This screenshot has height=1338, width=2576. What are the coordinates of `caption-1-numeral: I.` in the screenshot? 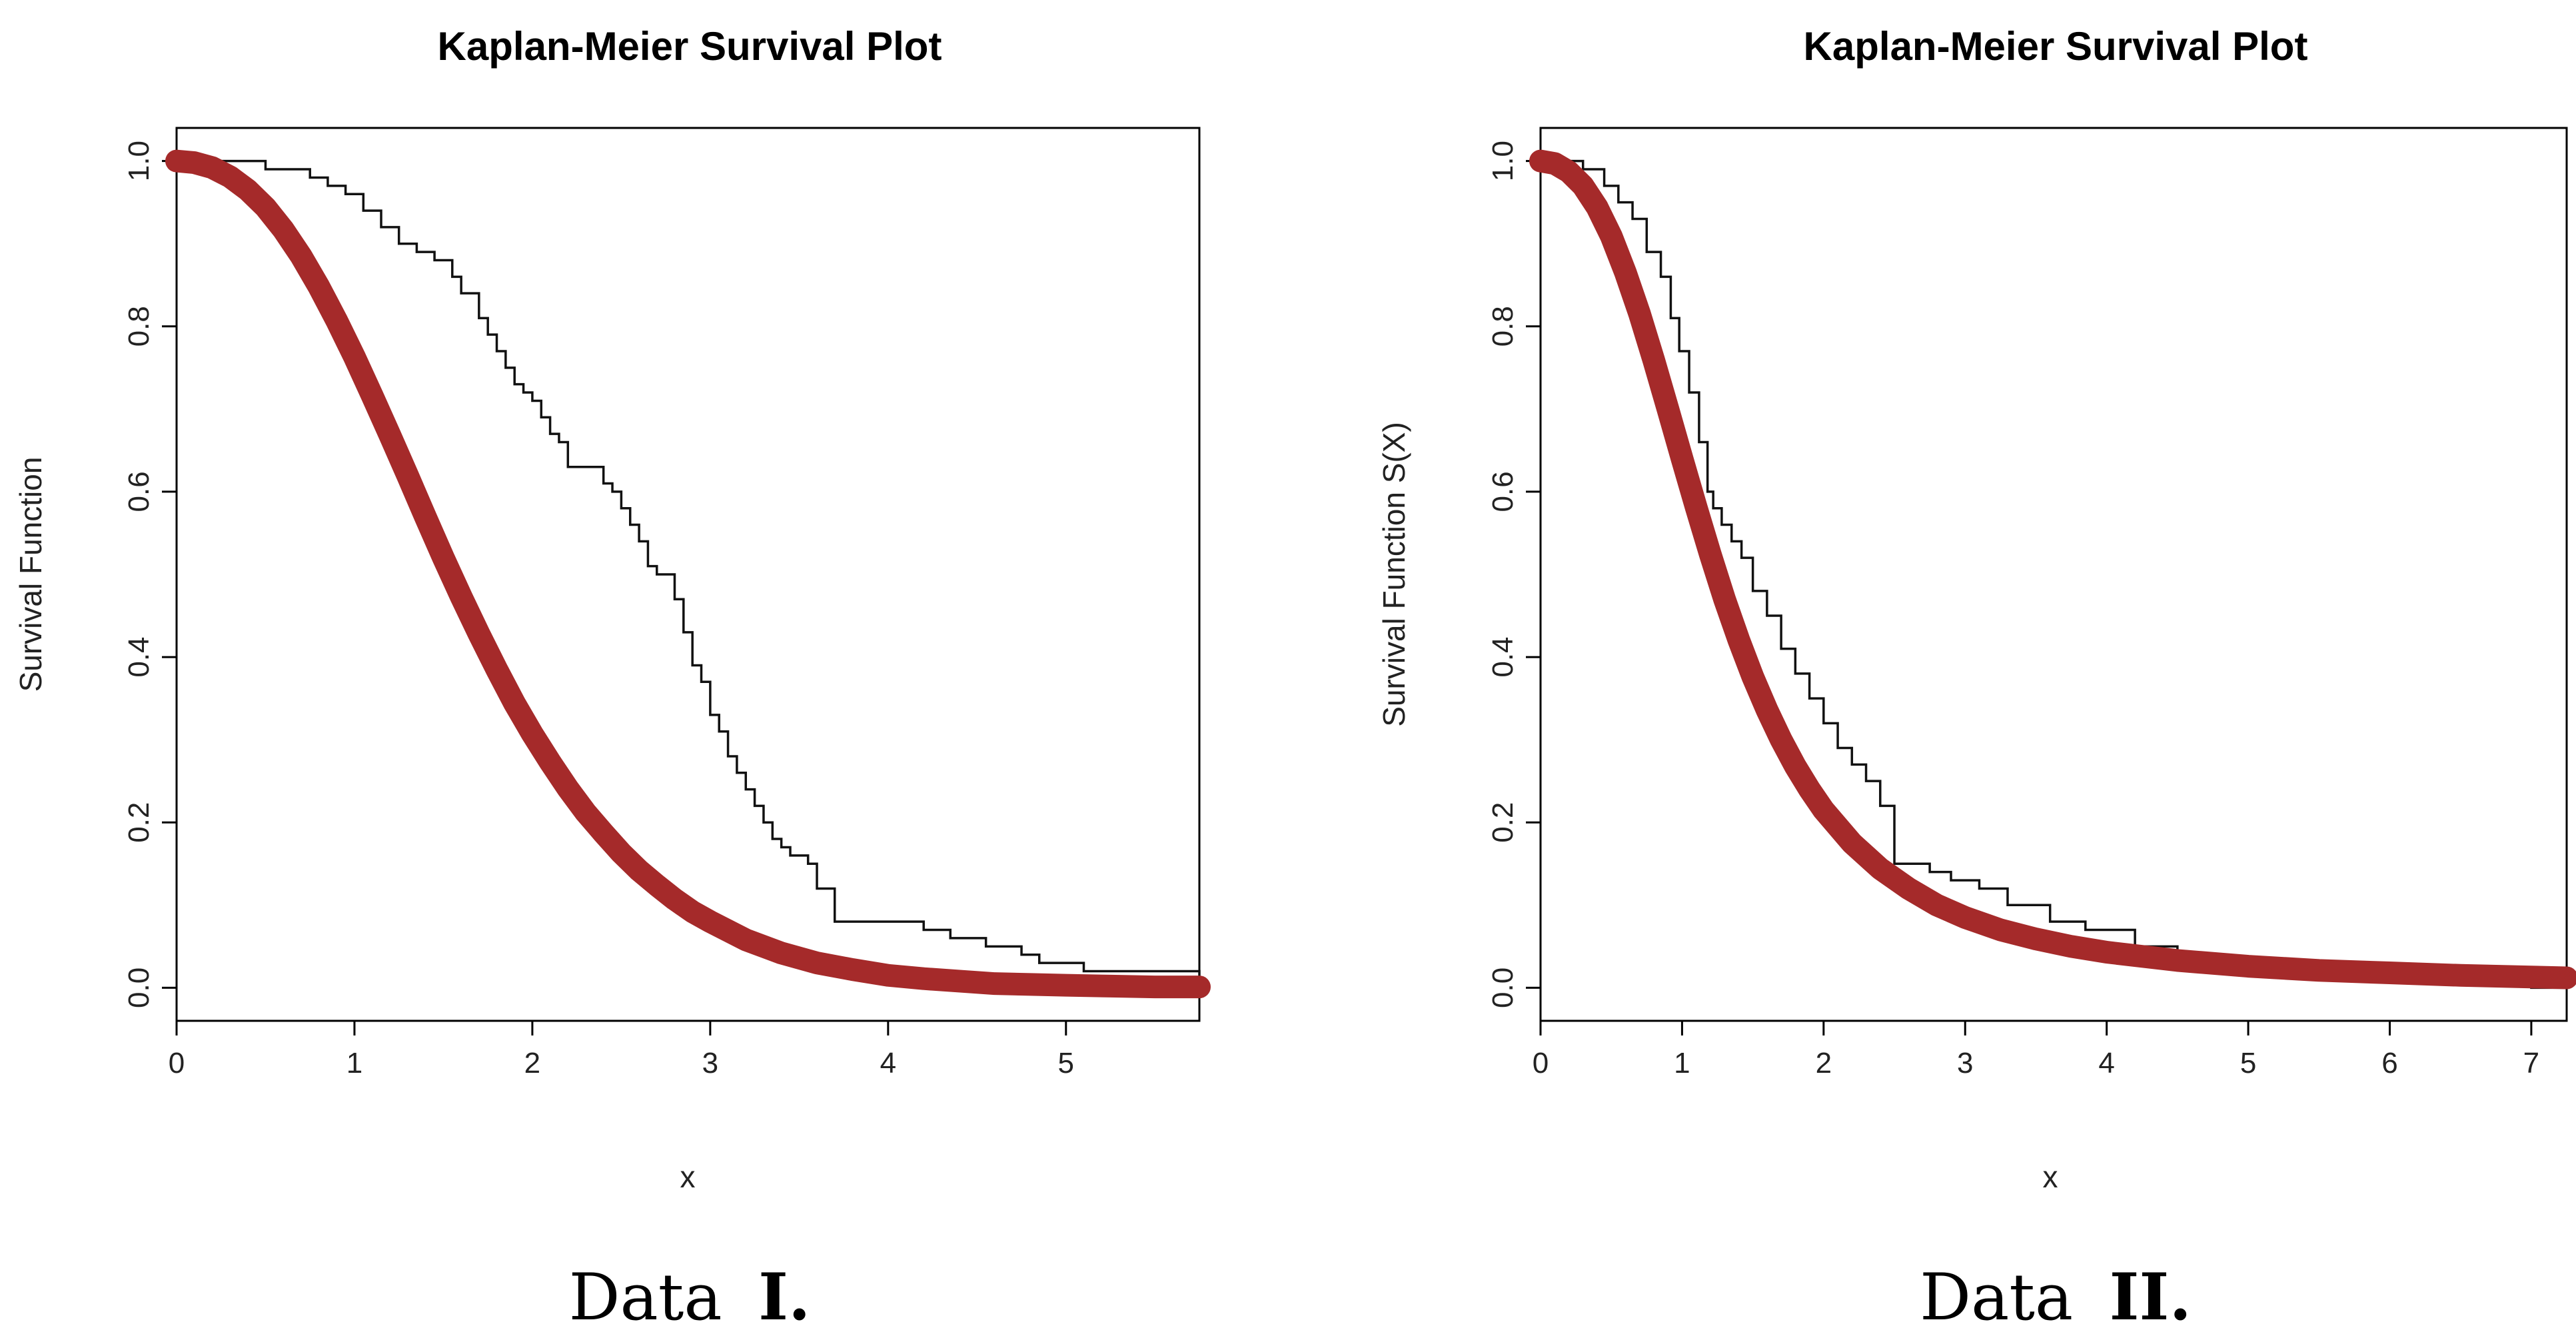 It's located at (784, 1297).